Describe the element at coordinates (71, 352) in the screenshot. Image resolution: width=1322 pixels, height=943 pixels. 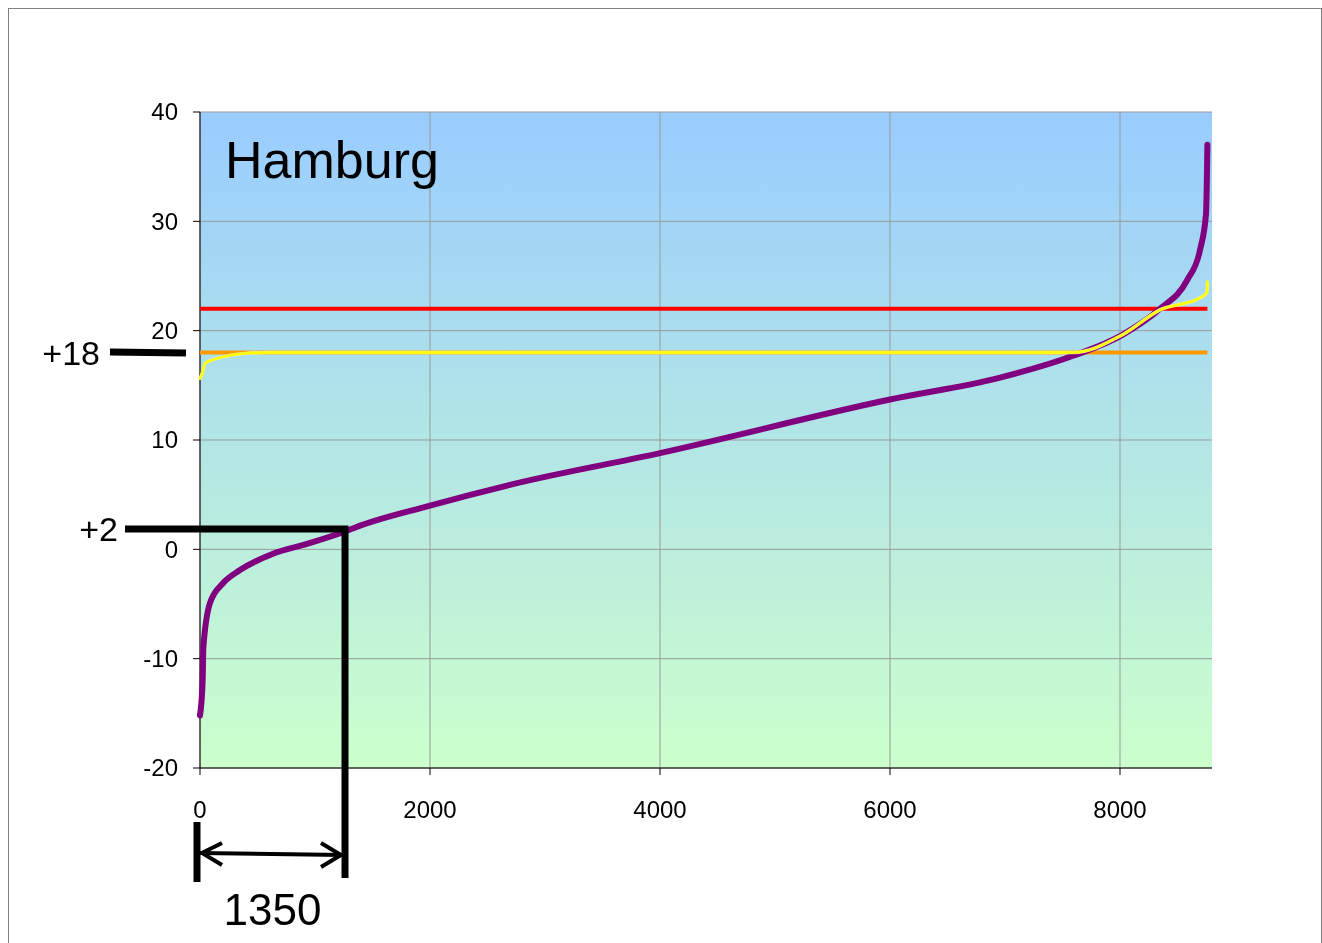
I see `text: +18` at that location.